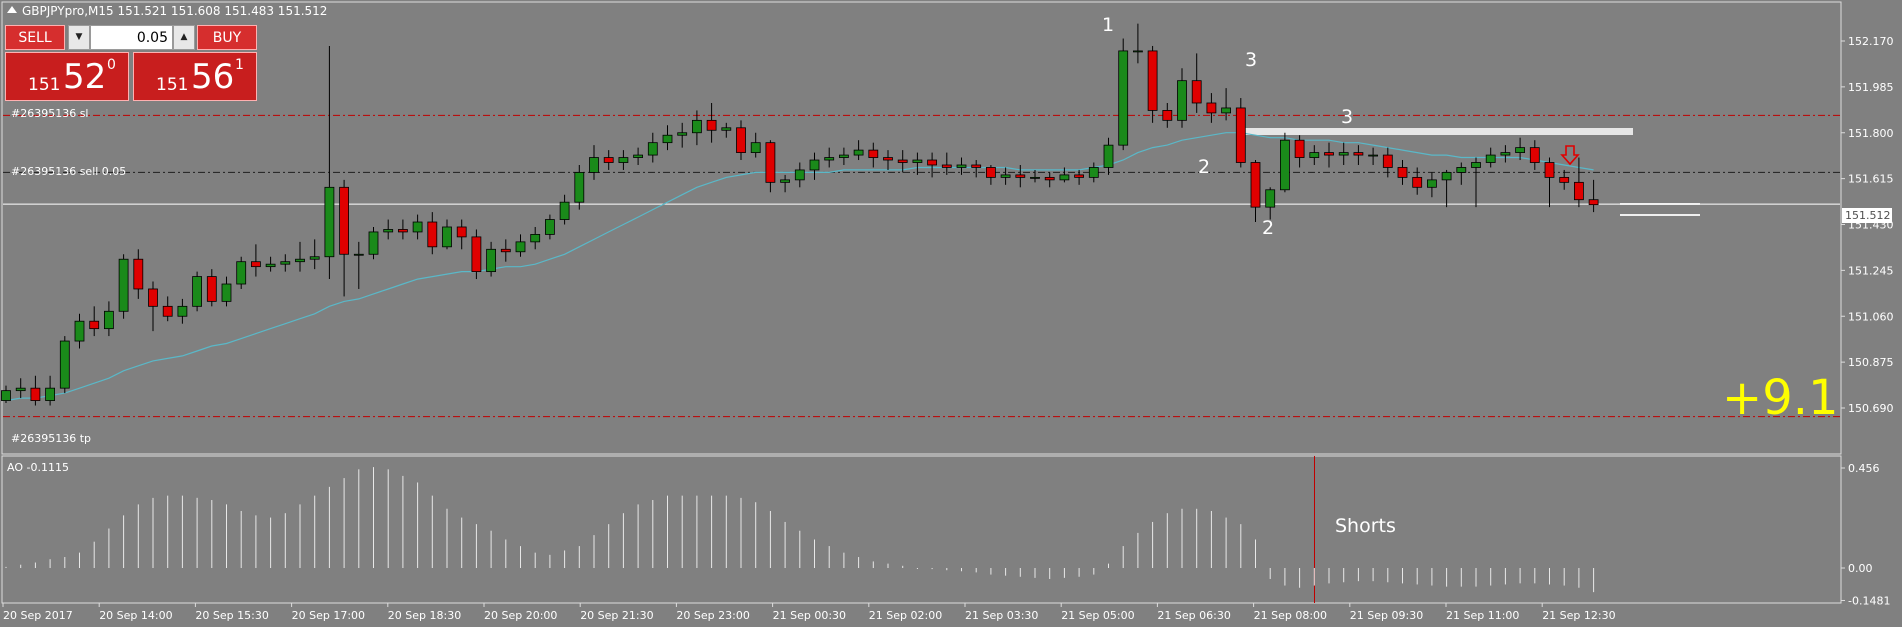 This screenshot has height=627, width=1902. Describe the element at coordinates (111, 65) in the screenshot. I see `sell-price-fraction: 0` at that location.